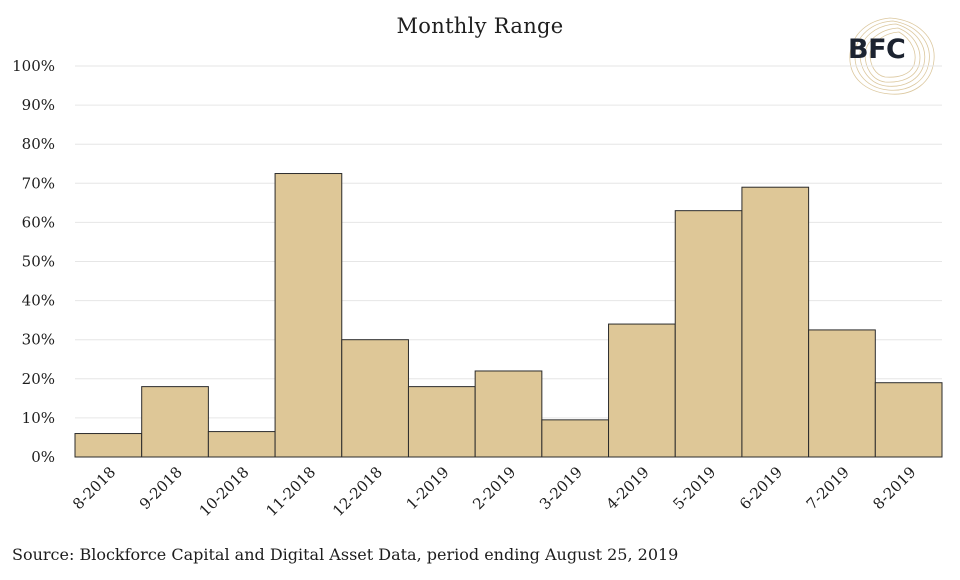 The width and height of the screenshot is (960, 580). Describe the element at coordinates (224, 491) in the screenshot. I see `x-tick-label: 10-2018` at that location.